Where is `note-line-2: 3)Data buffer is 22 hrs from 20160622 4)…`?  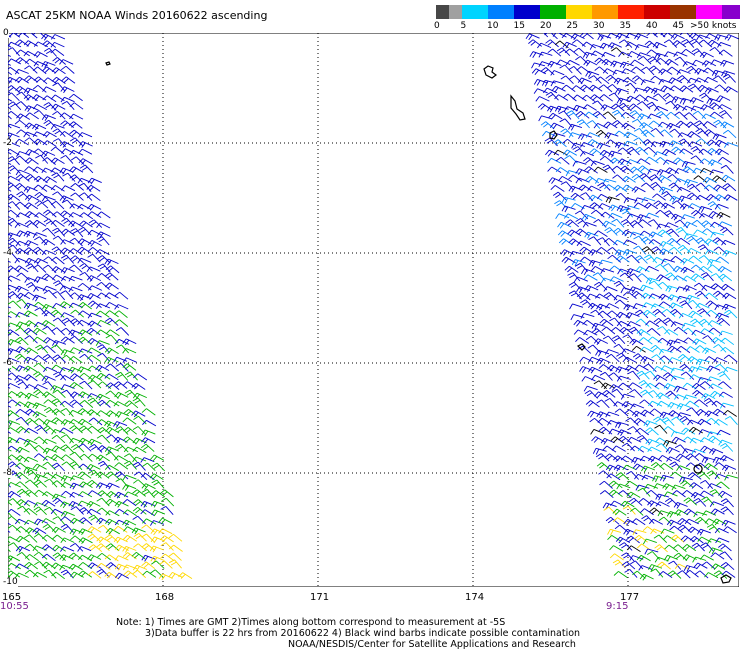
note-line-2: 3)Data buffer is 22 hrs from 20160622 4)… is located at coordinates (363, 633).